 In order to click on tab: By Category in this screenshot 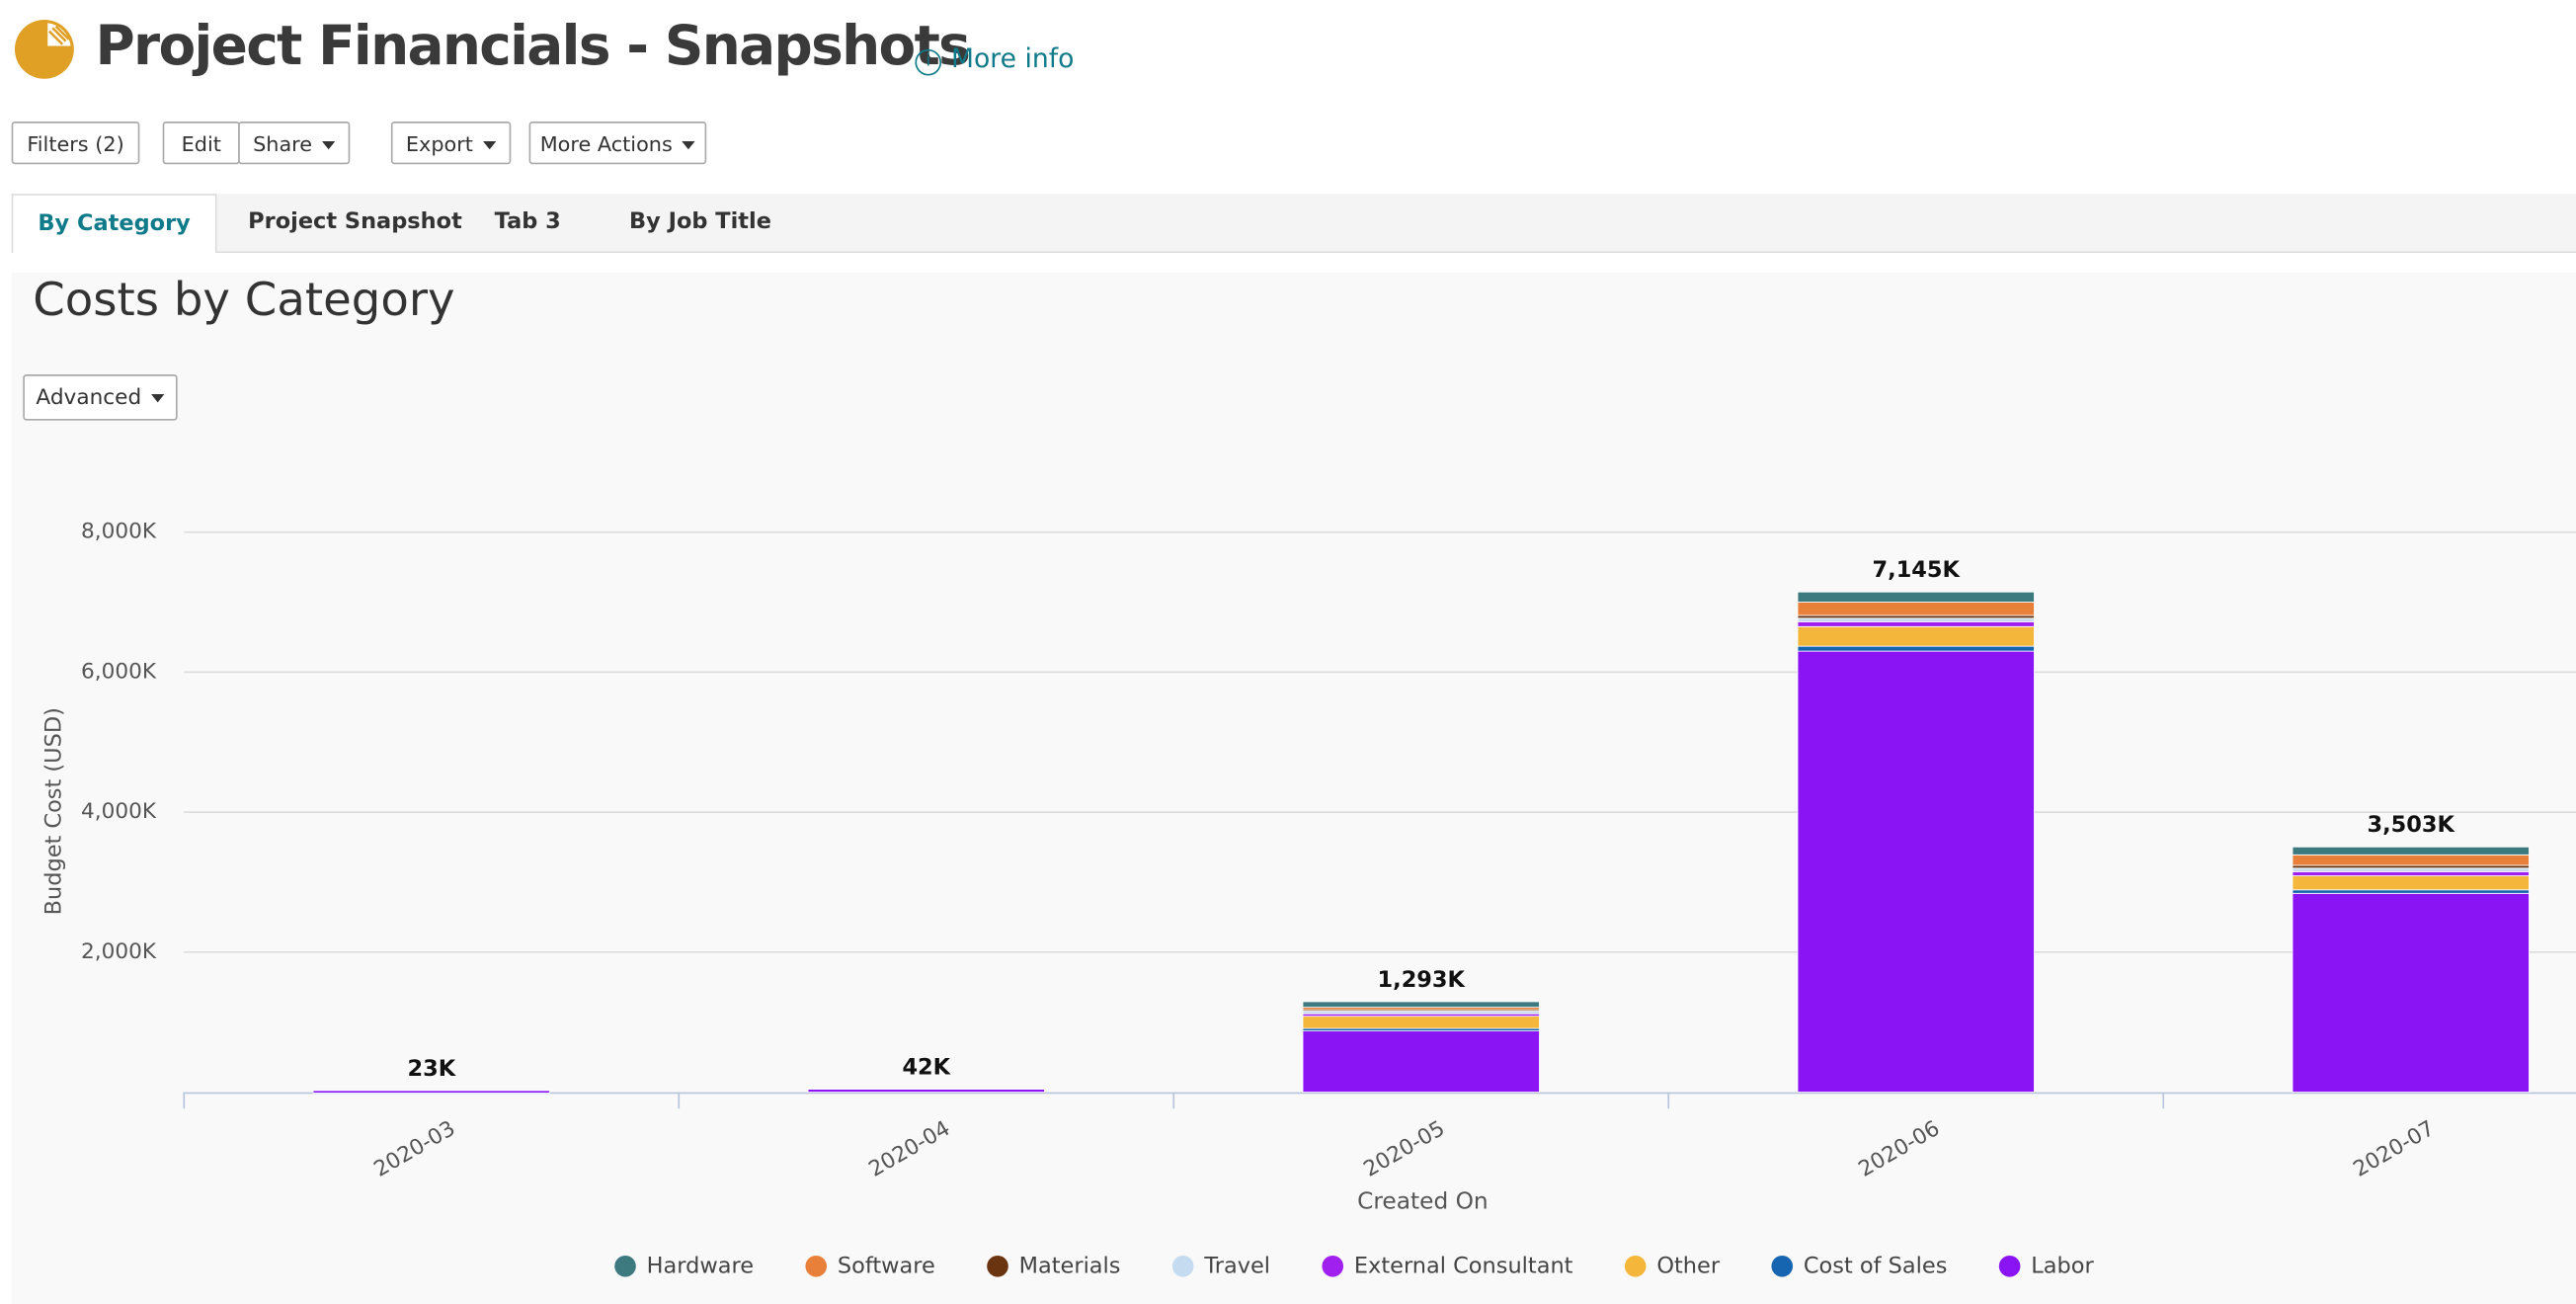, I will do `click(114, 224)`.